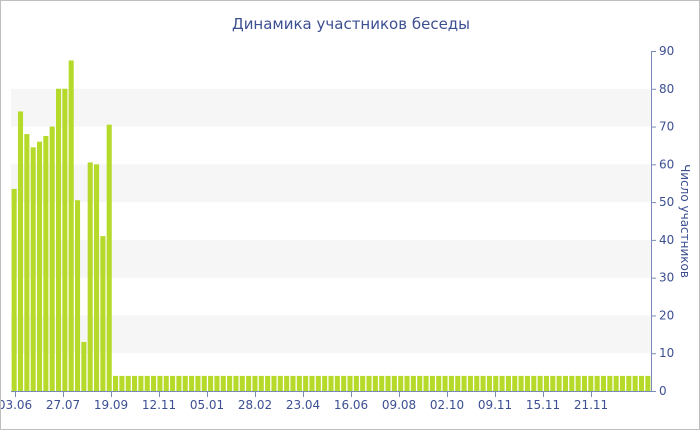 This screenshot has height=430, width=700. I want to click on y-tick-label: 20, so click(666, 315).